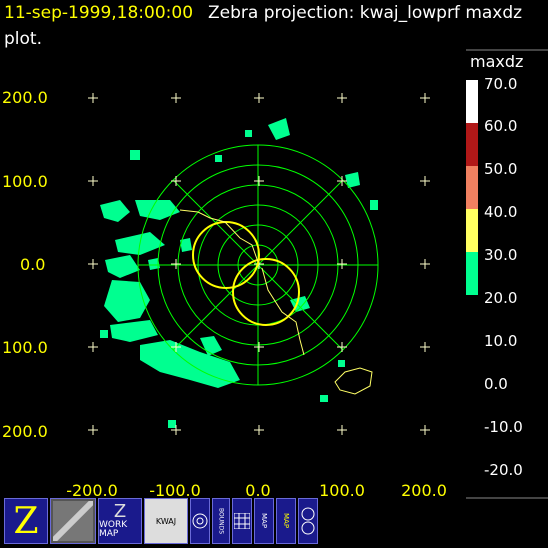 This screenshot has width=548, height=548. I want to click on kwaj-map-icon: KWAJ, so click(166, 521).